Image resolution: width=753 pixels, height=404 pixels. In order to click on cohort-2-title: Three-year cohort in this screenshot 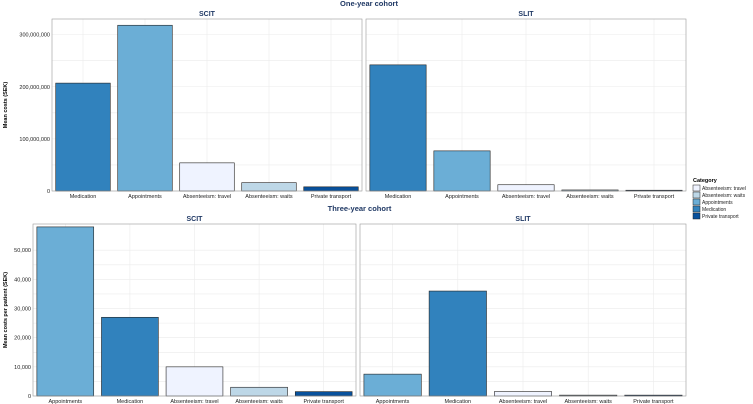, I will do `click(360, 208)`.